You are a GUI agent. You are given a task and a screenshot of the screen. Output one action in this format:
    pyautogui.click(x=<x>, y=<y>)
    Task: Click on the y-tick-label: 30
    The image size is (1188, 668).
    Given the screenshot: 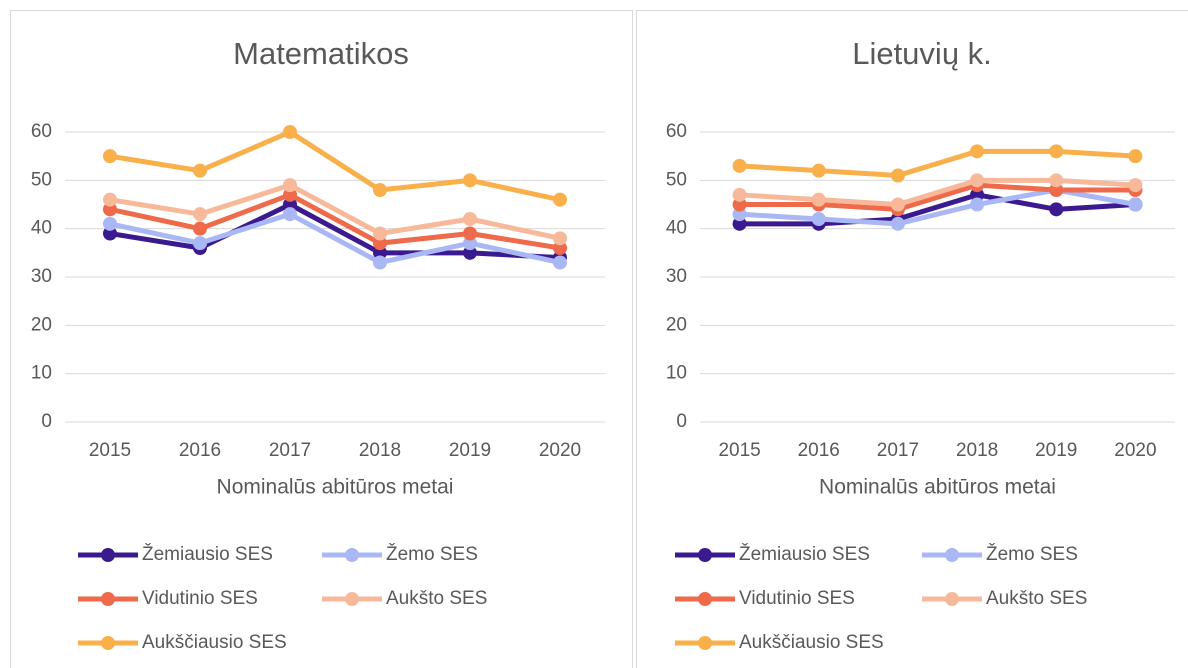 What is the action you would take?
    pyautogui.click(x=41, y=276)
    